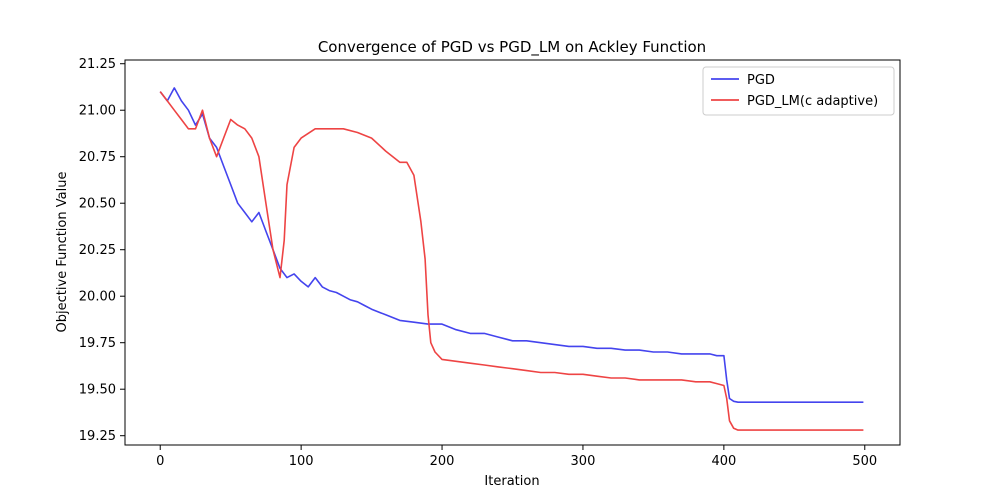 The height and width of the screenshot is (500, 1000). I want to click on x-tick-label: 200, so click(442, 461).